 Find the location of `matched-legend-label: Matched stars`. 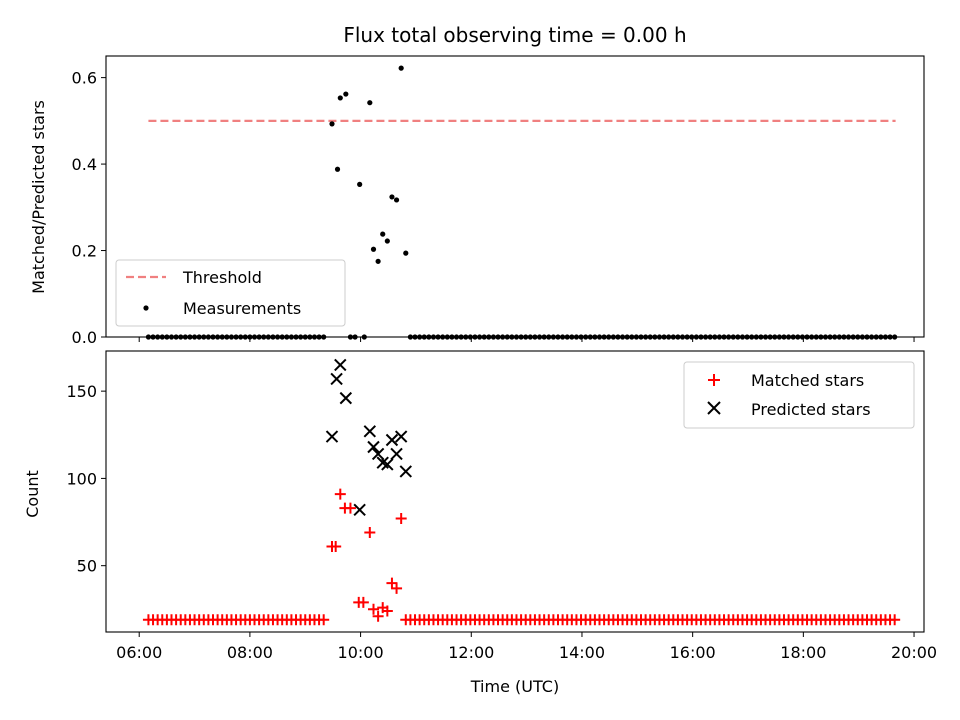

matched-legend-label: Matched stars is located at coordinates (807, 380).